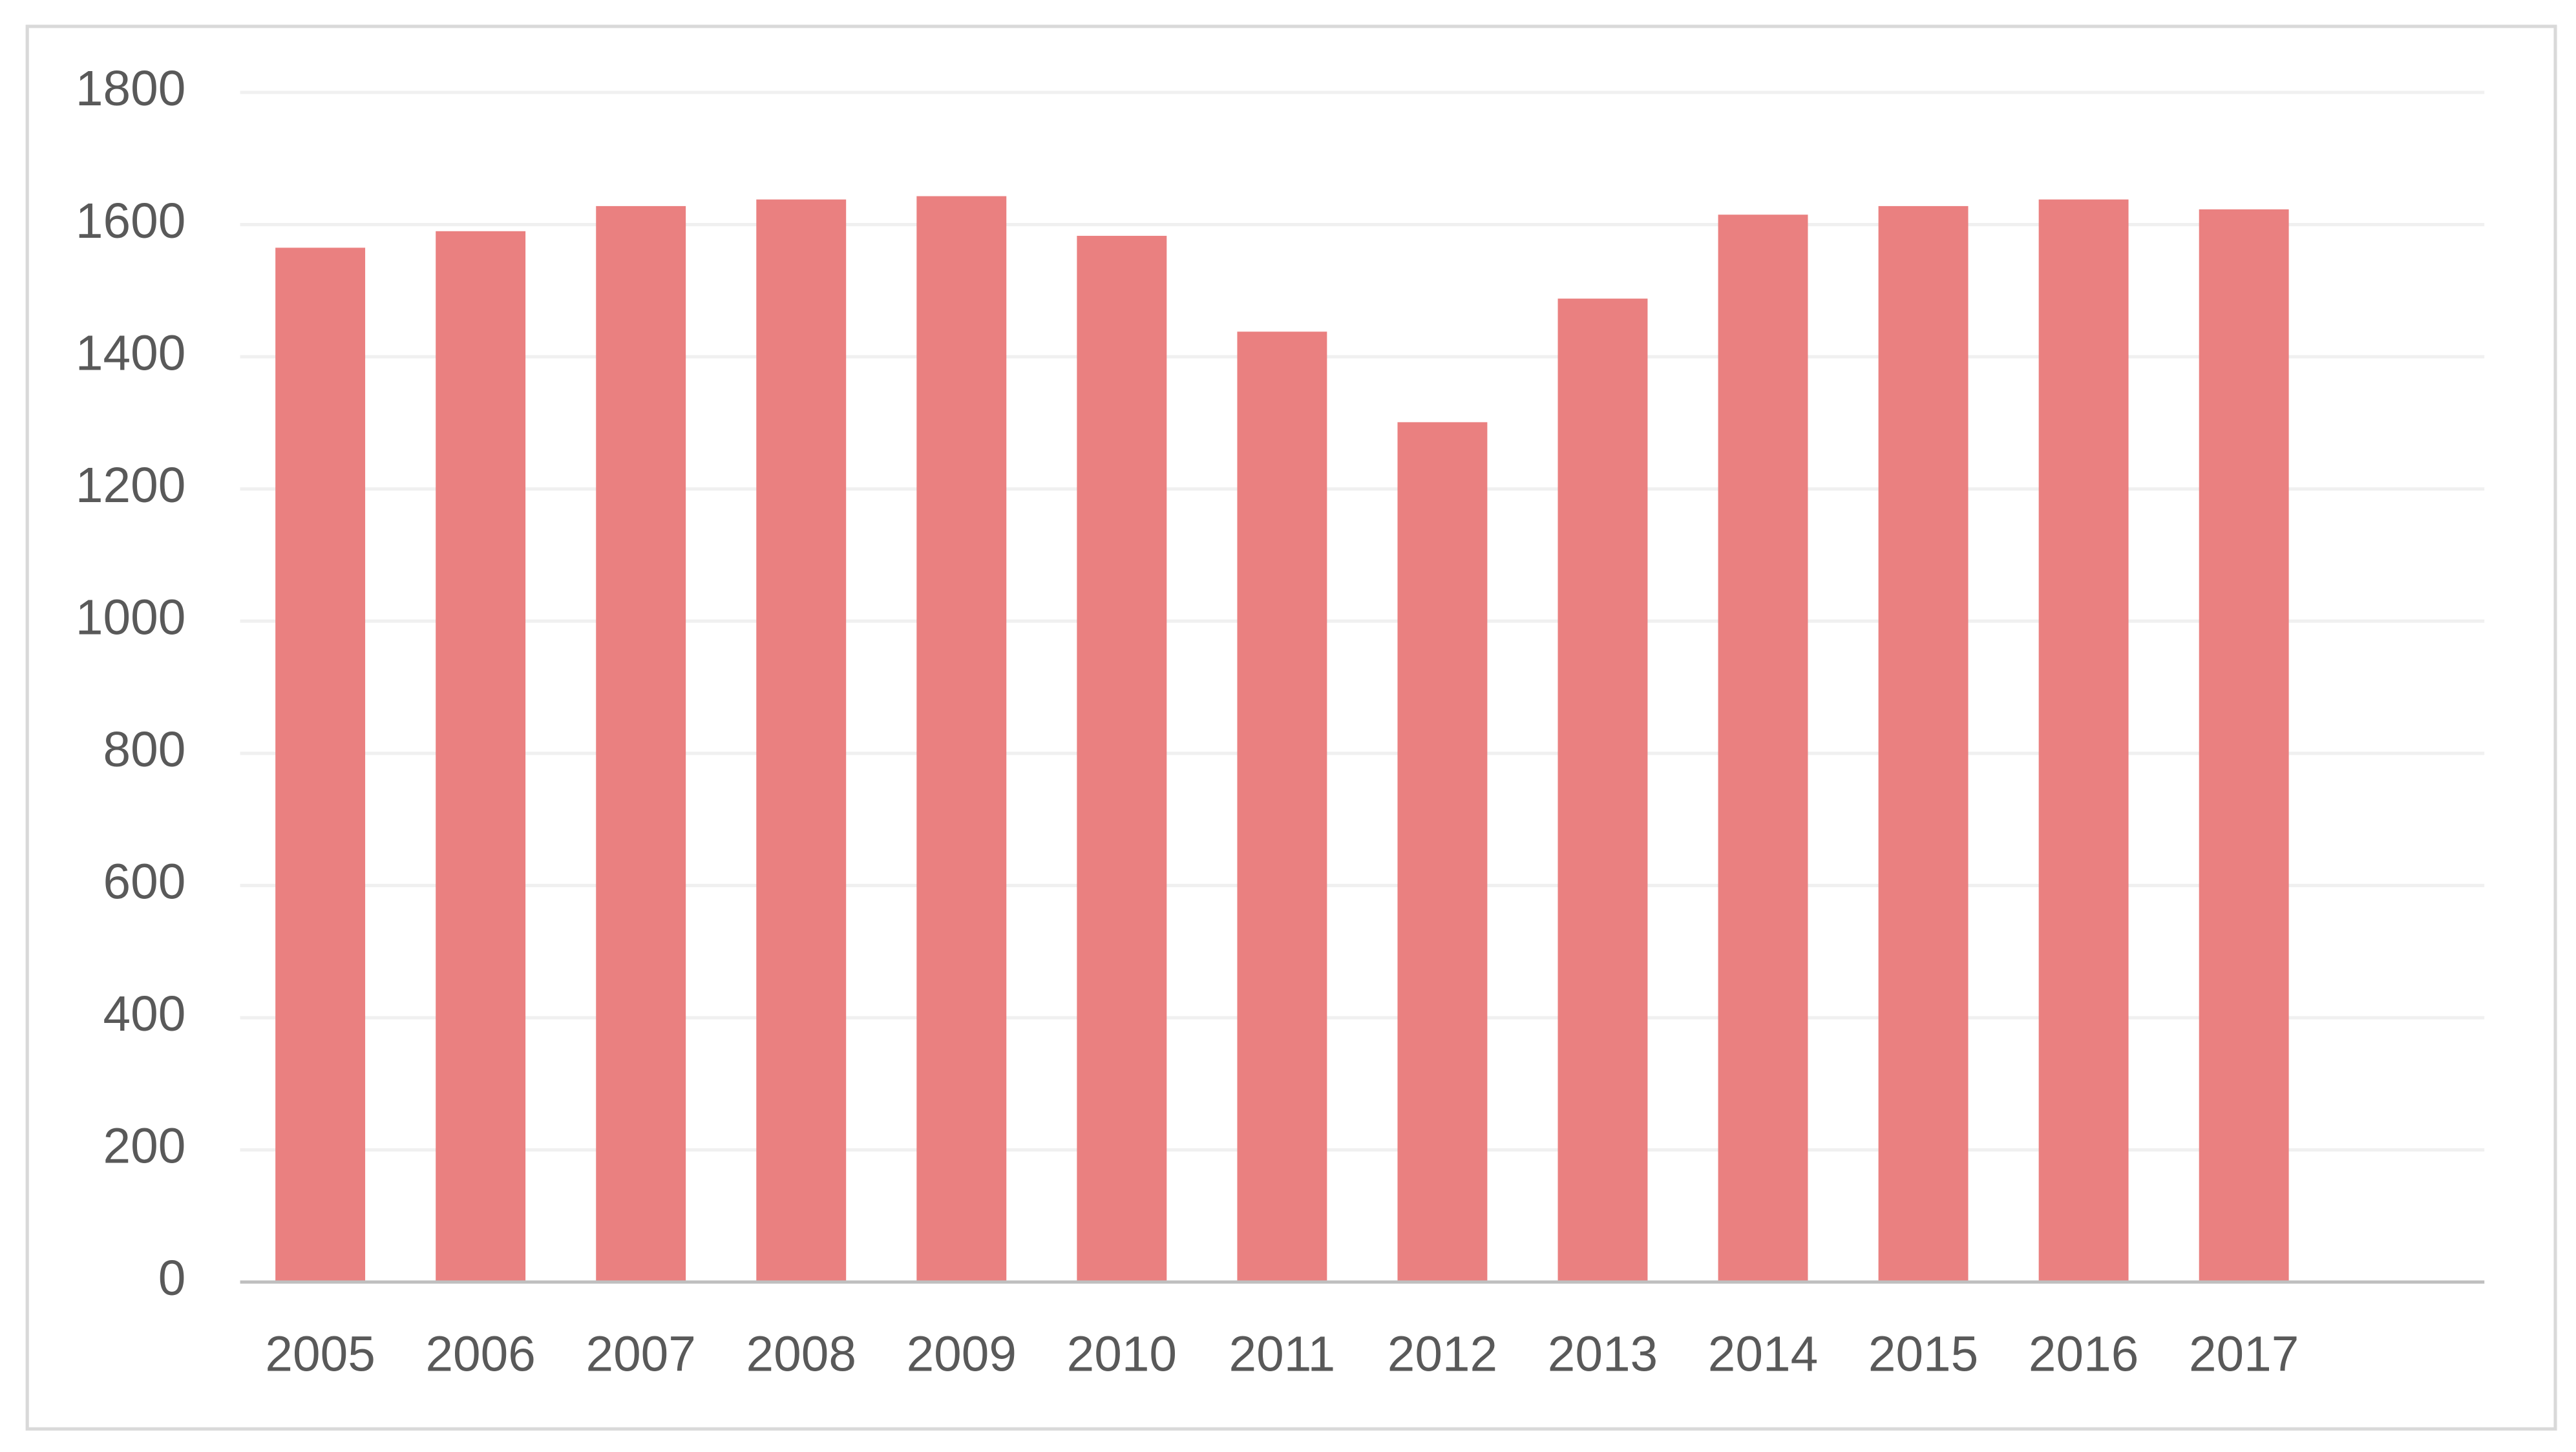 The image size is (2576, 1452). What do you see at coordinates (1282, 1354) in the screenshot?
I see `x-tick-label: 2011` at bounding box center [1282, 1354].